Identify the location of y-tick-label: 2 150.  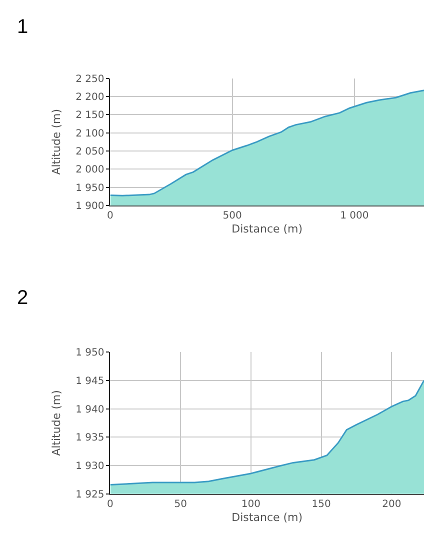
(90, 116).